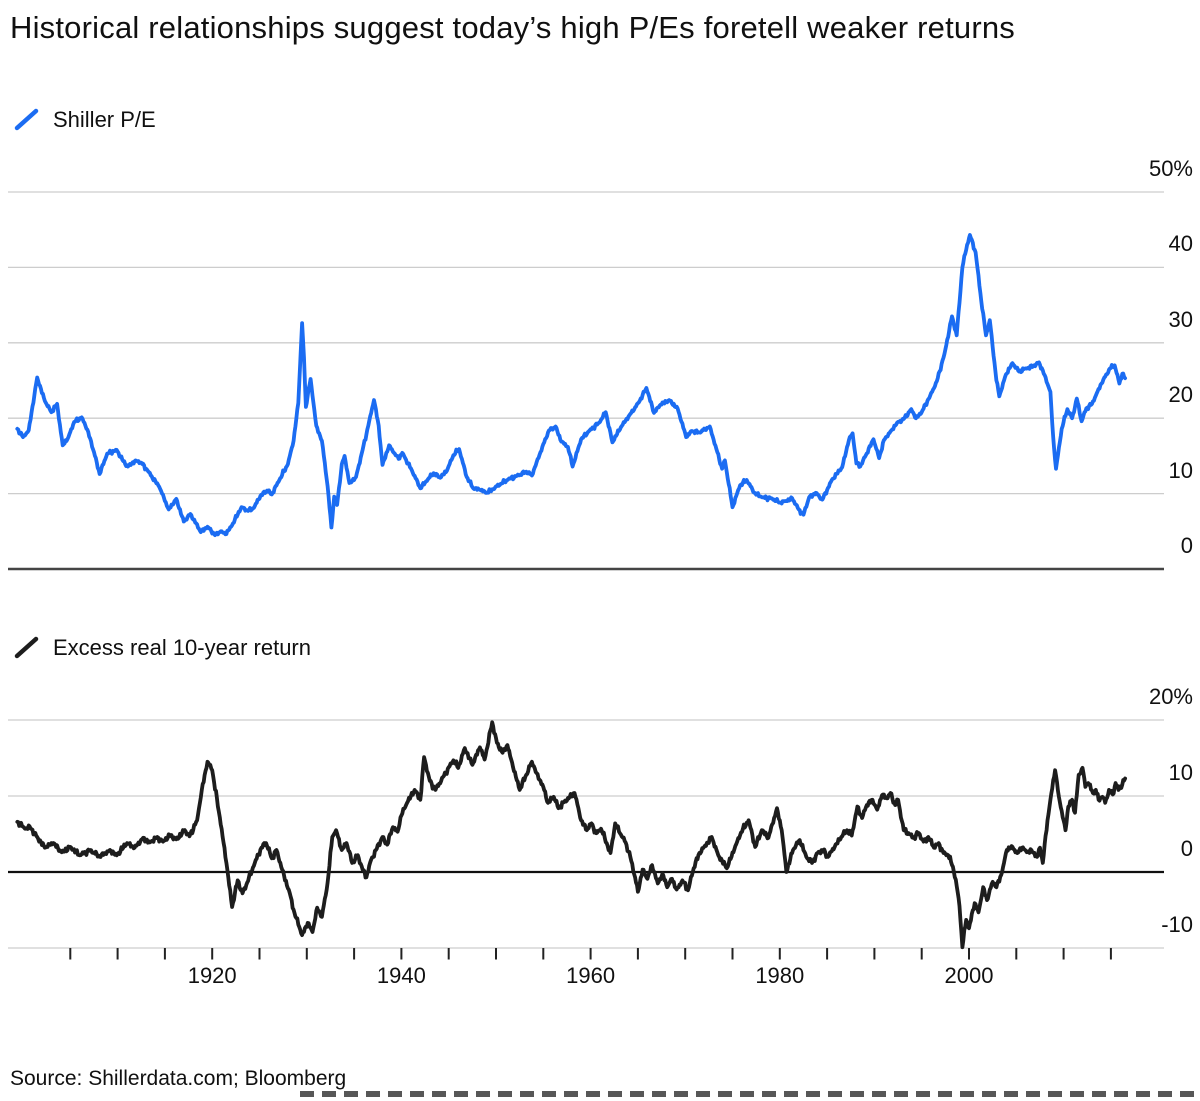 The image size is (1200, 1101). I want to click on legend-excess-return-label: Excess real 10-year return, so click(182, 647).